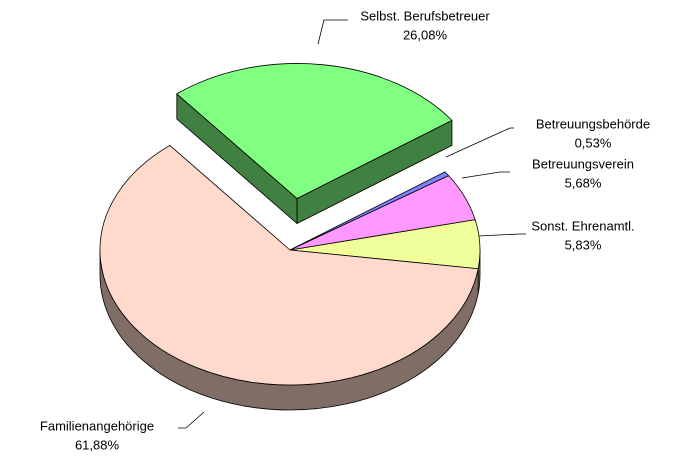 This screenshot has height=458, width=676. Describe the element at coordinates (425, 34) in the screenshot. I see `value-label: 26,08%` at that location.